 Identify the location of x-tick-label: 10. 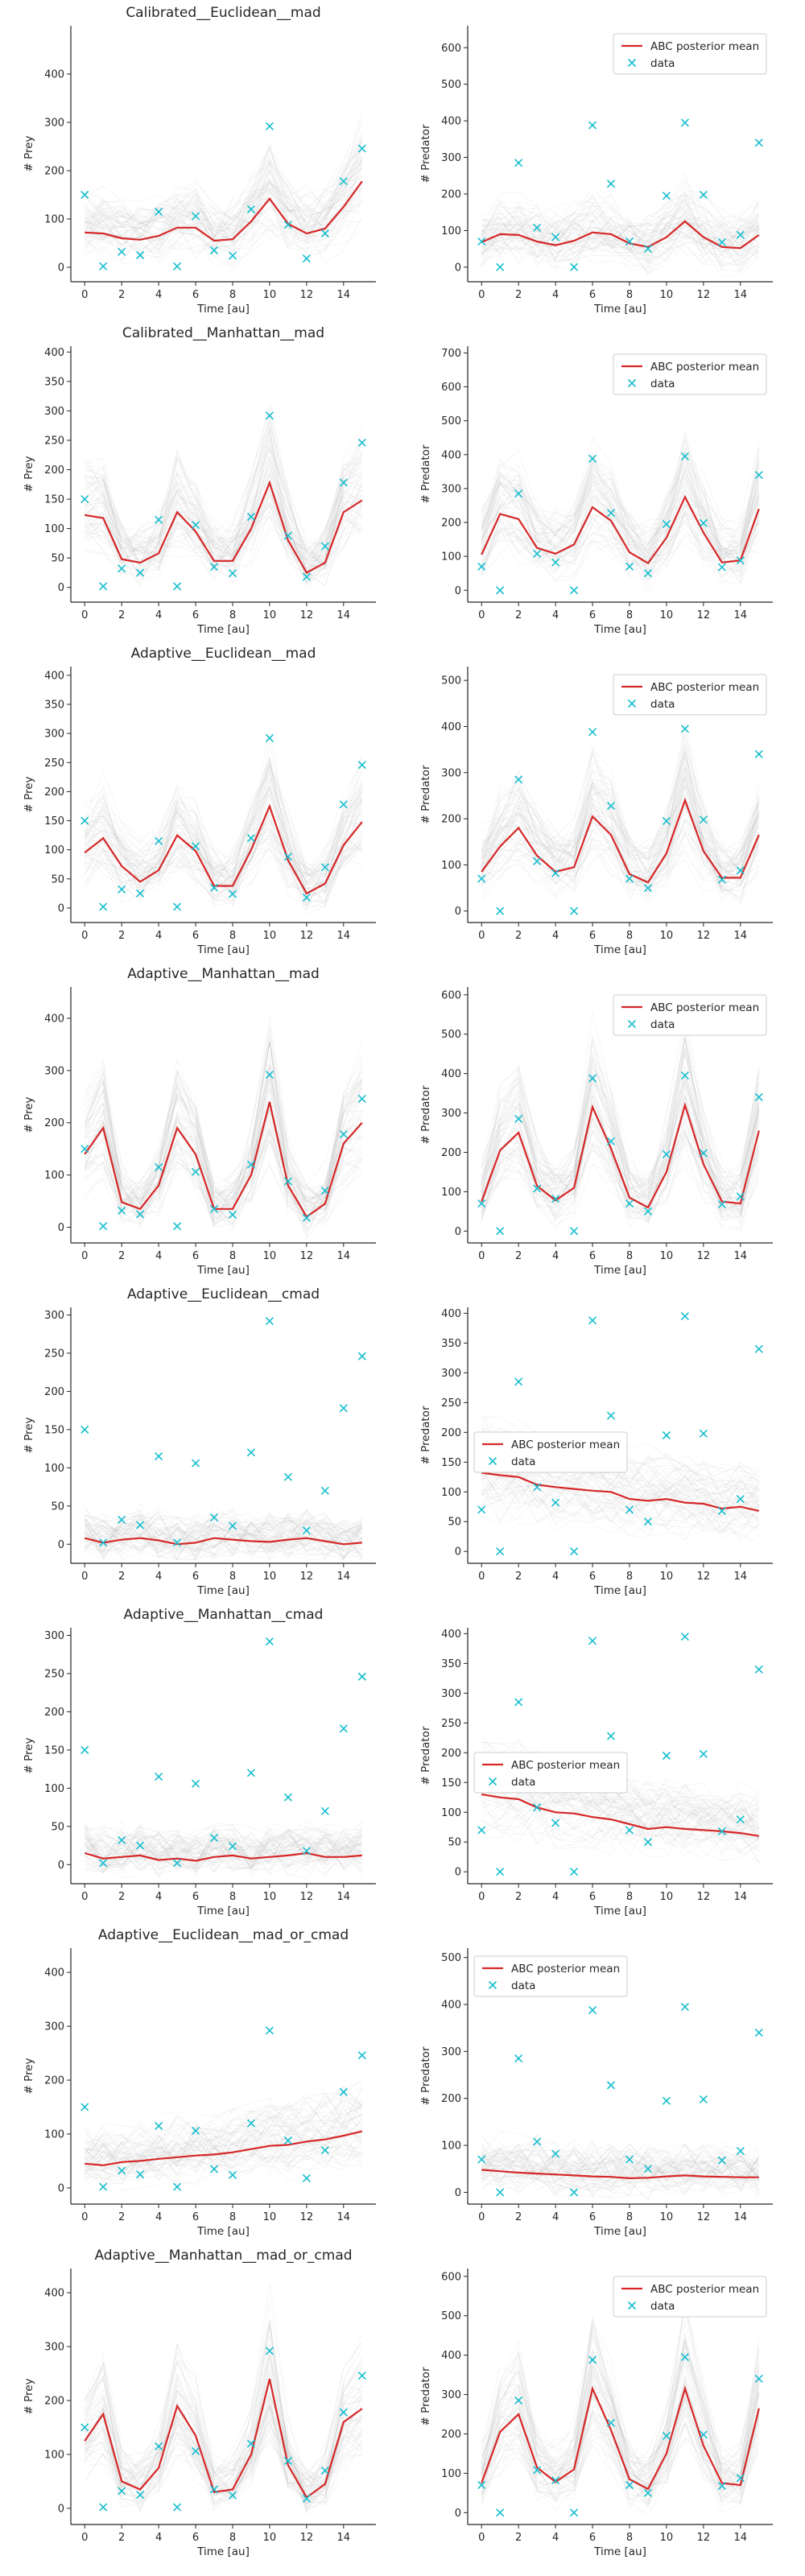
(667, 1256).